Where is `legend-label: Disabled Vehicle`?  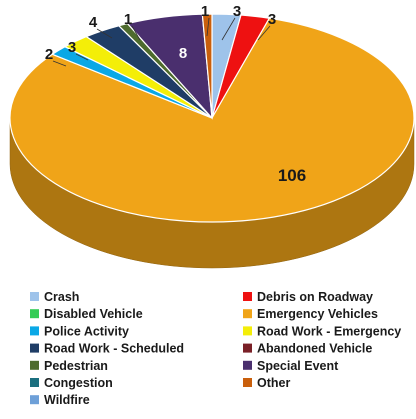
legend-label: Disabled Vehicle is located at coordinates (93, 314).